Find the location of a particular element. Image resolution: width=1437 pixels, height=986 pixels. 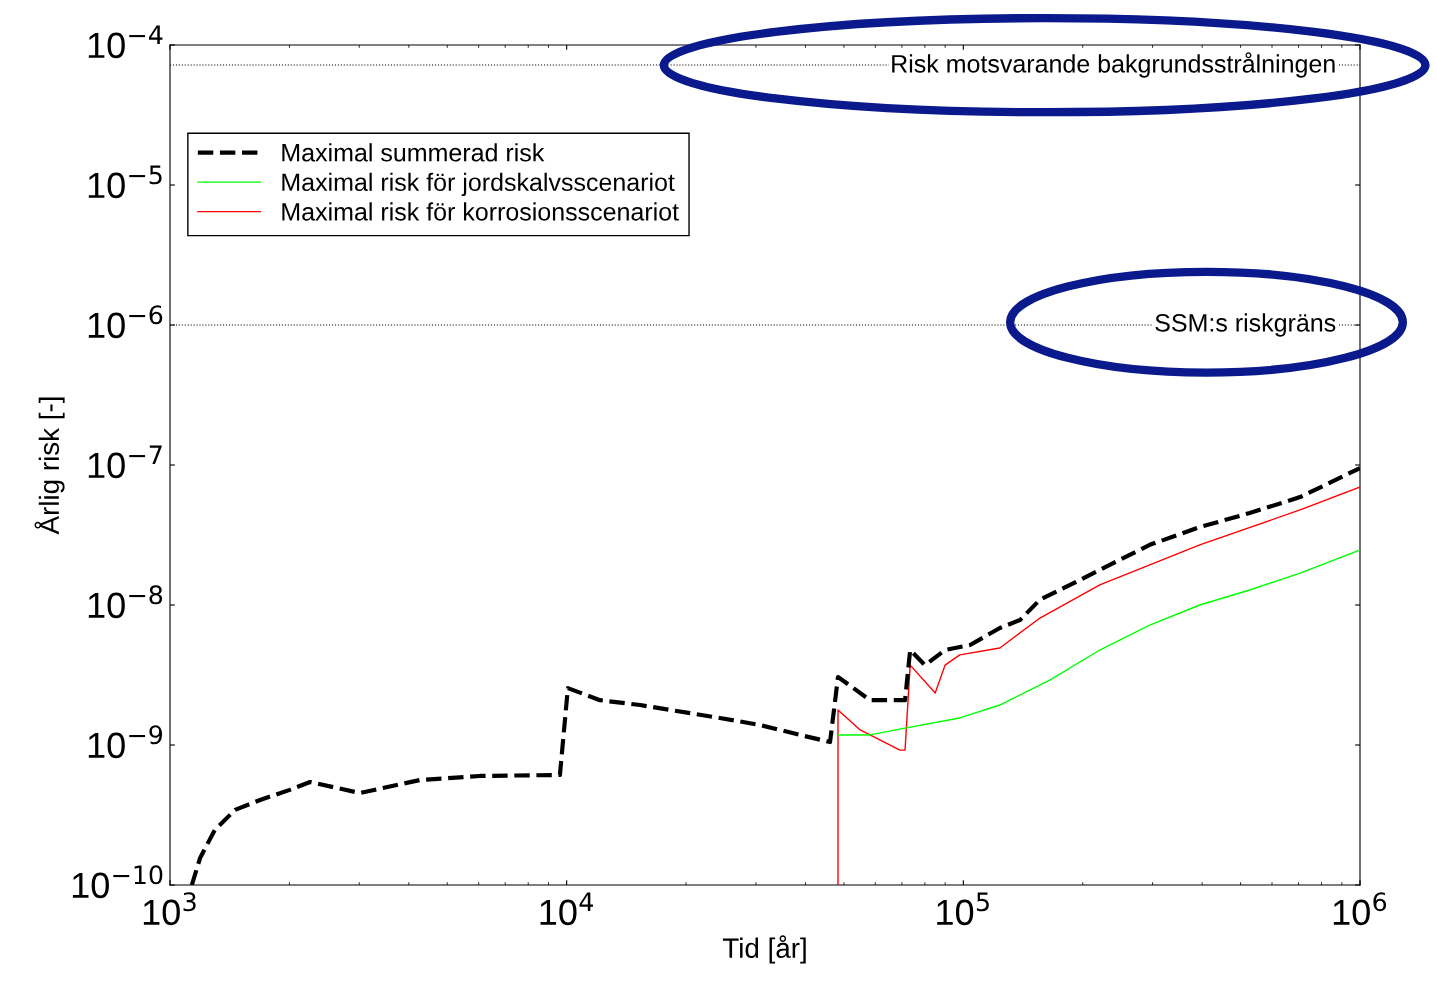

ref-line-label: Risk motsvarande bakgrundsstrålningen is located at coordinates (1113, 65).